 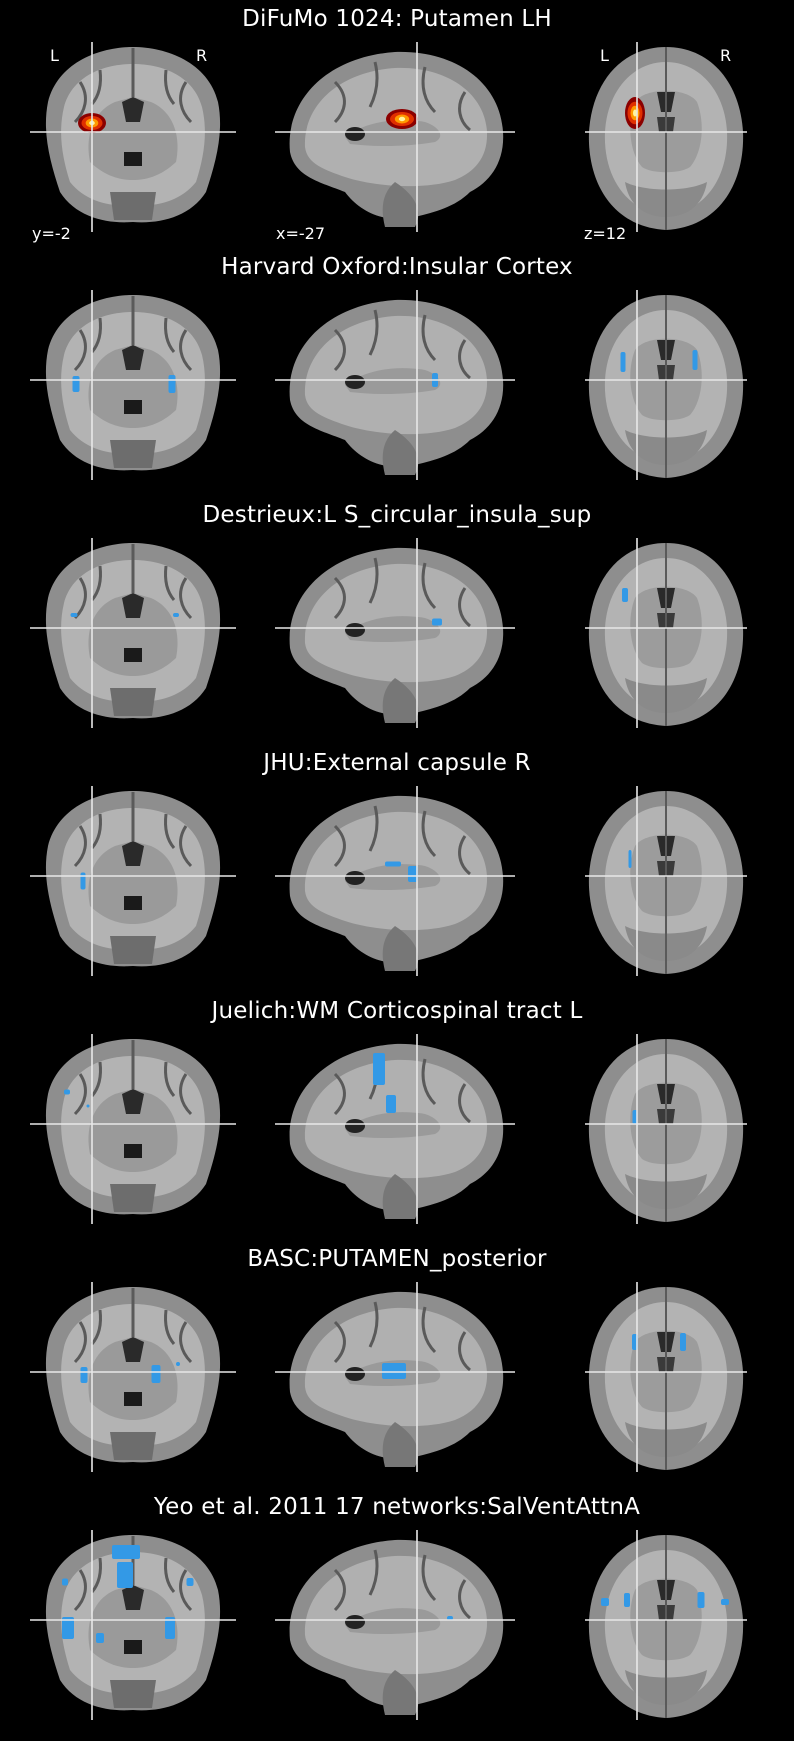 What do you see at coordinates (51, 233) in the screenshot?
I see `y-coordinate-label: y=-2` at bounding box center [51, 233].